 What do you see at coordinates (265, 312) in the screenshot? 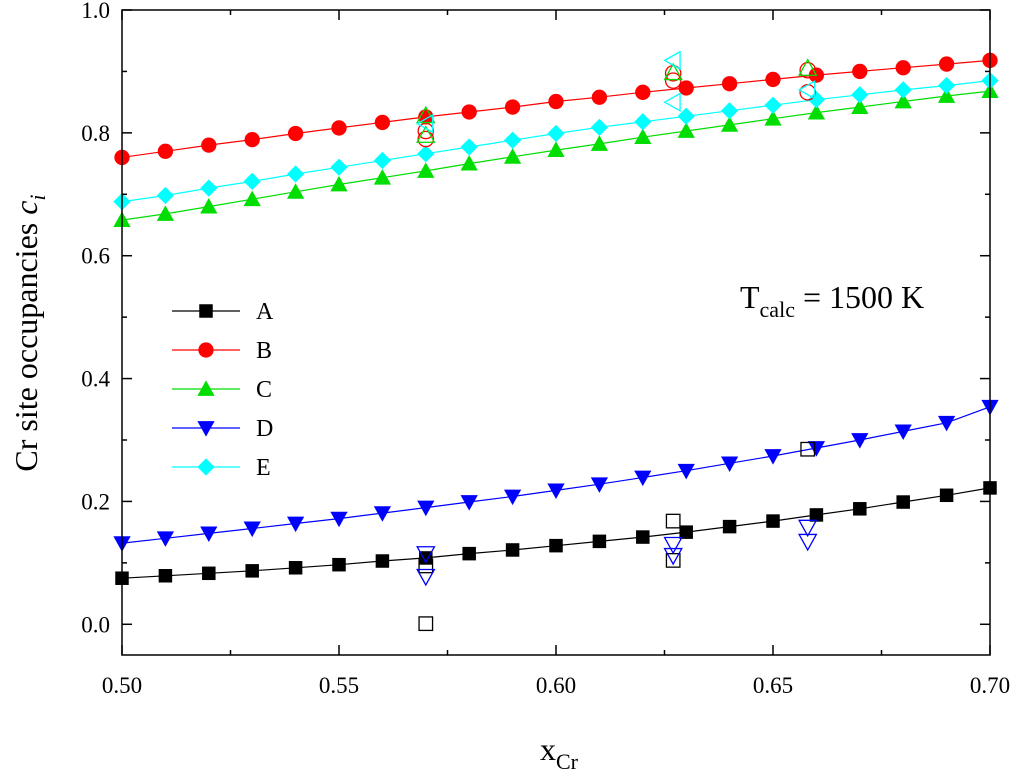
I see `legend-a-label: A` at bounding box center [265, 312].